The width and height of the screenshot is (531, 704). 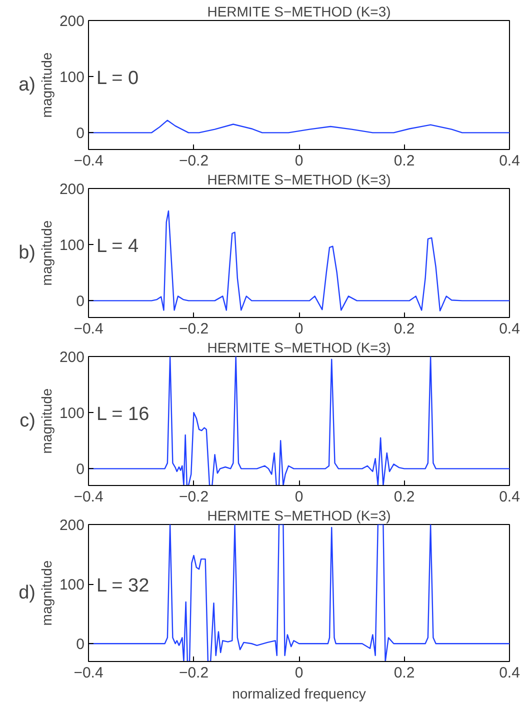 I want to click on annotation: L = 32, so click(x=123, y=586).